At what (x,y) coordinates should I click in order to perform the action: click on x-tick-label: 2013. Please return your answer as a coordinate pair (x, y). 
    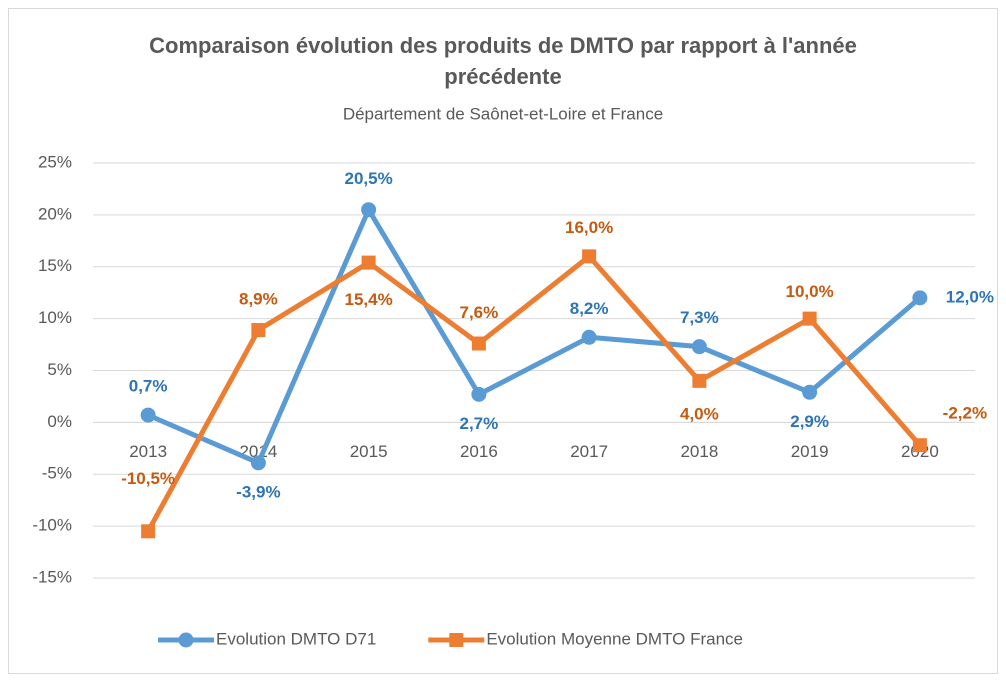
    Looking at the image, I should click on (148, 451).